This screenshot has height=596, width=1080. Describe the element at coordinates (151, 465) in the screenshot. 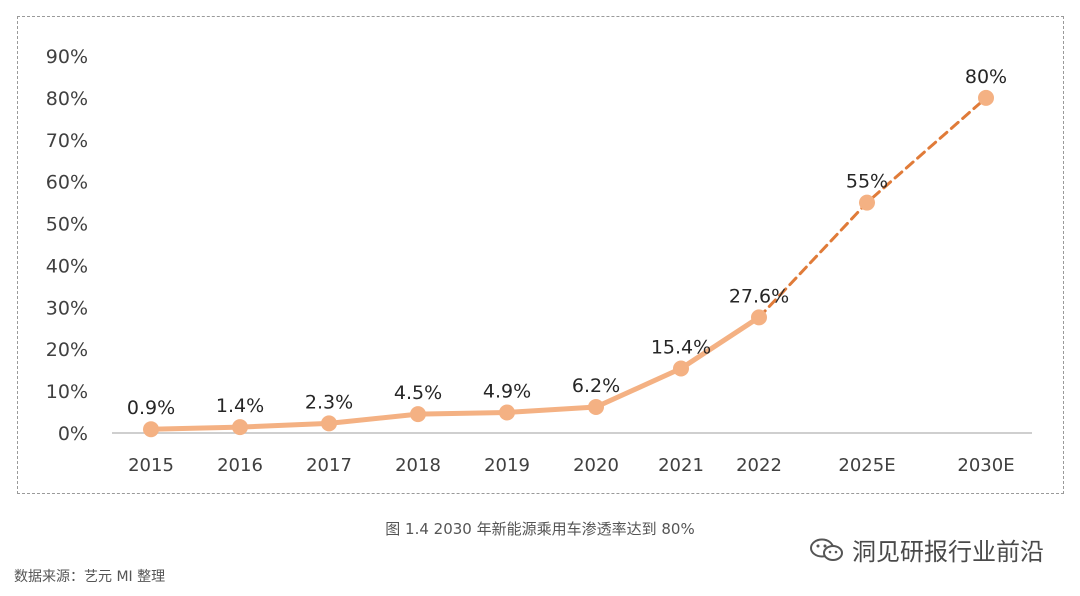

I see `x-tick-label: 2015` at that location.